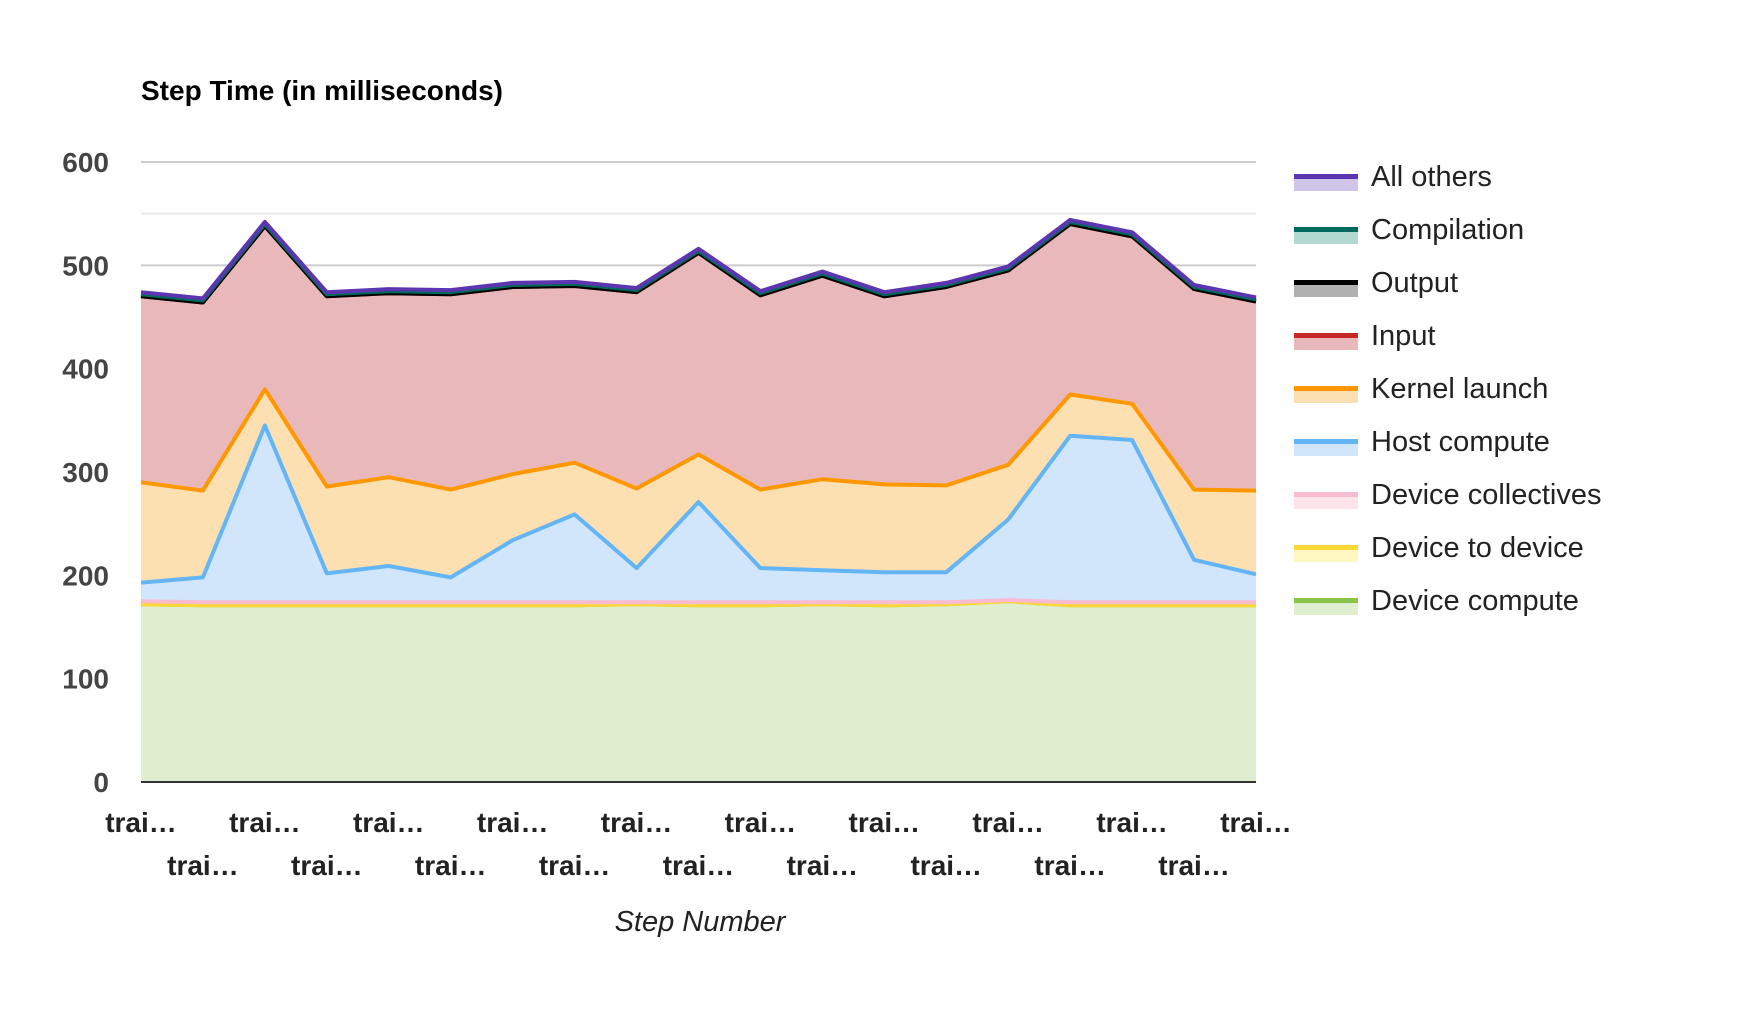  I want to click on legend-label: Input, so click(1403, 336).